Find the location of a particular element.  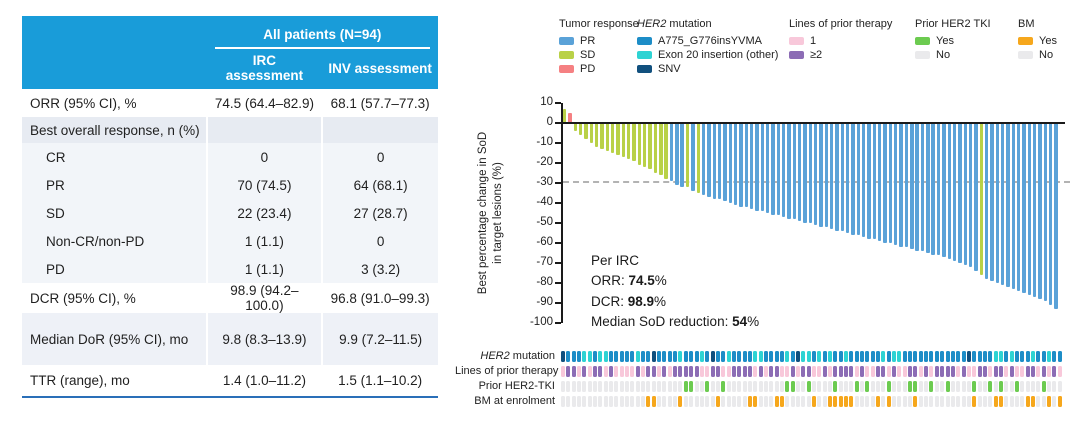

legend-item-label: PR is located at coordinates (588, 40).